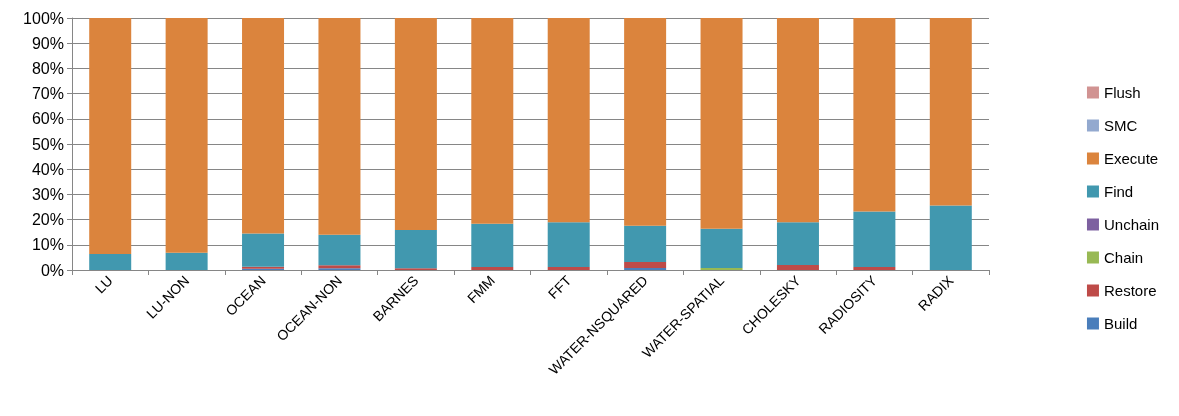  What do you see at coordinates (1120, 125) in the screenshot?
I see `legend-label: SMC` at bounding box center [1120, 125].